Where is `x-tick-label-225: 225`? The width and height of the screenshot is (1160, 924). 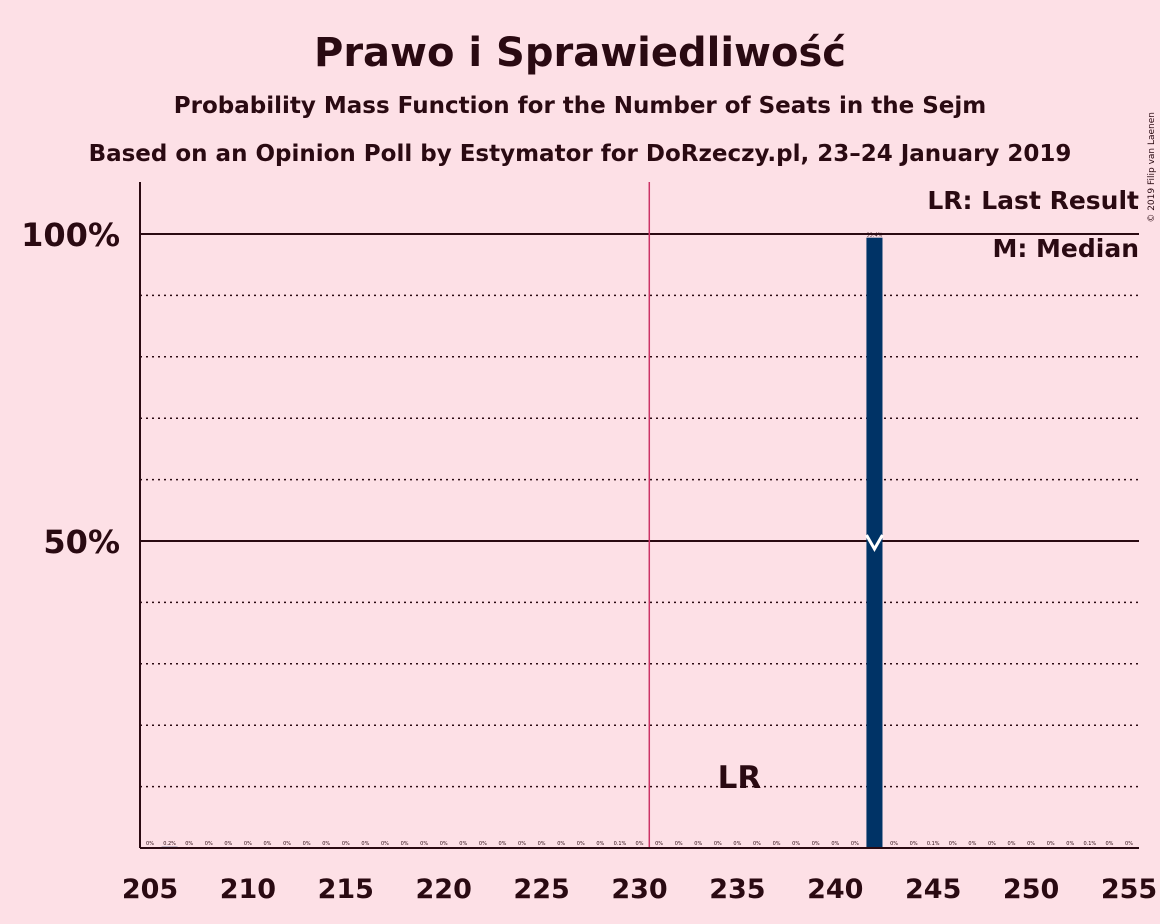
x-tick-label-225: 225 is located at coordinates (541, 889).